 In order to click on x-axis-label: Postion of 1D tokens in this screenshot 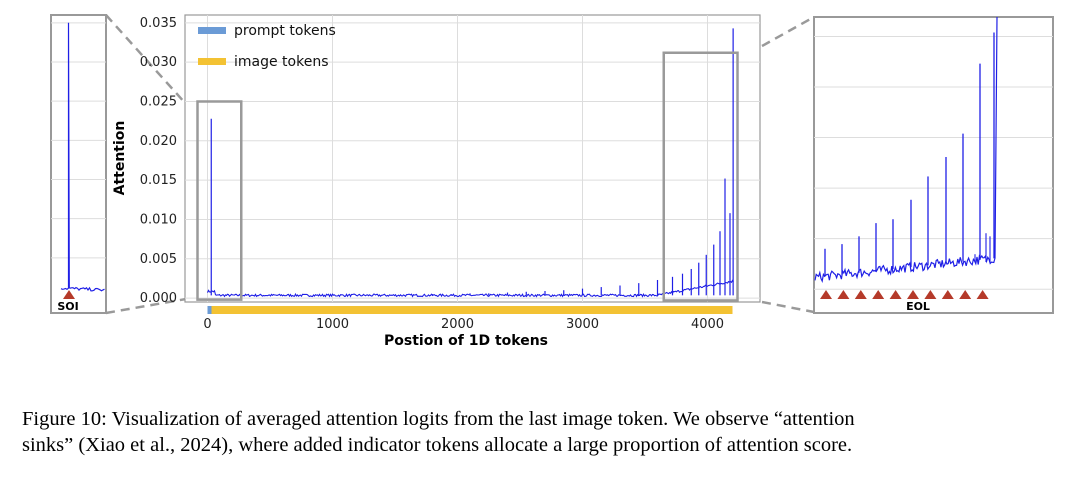, I will do `click(466, 341)`.